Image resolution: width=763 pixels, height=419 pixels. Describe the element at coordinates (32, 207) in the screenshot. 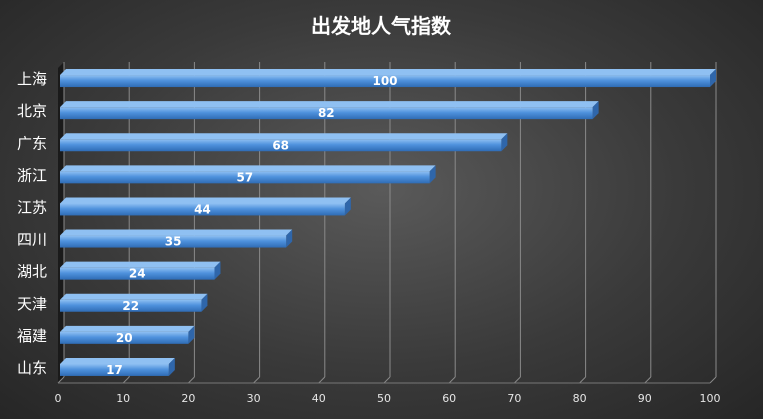

I see `category-label: 江苏` at that location.